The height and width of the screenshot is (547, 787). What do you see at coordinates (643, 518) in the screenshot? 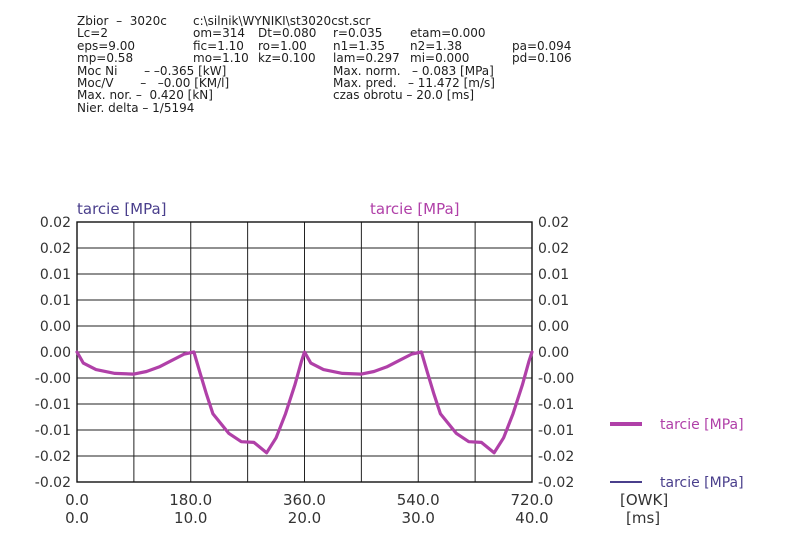
I see `x-unit-ms: [ms]` at bounding box center [643, 518].